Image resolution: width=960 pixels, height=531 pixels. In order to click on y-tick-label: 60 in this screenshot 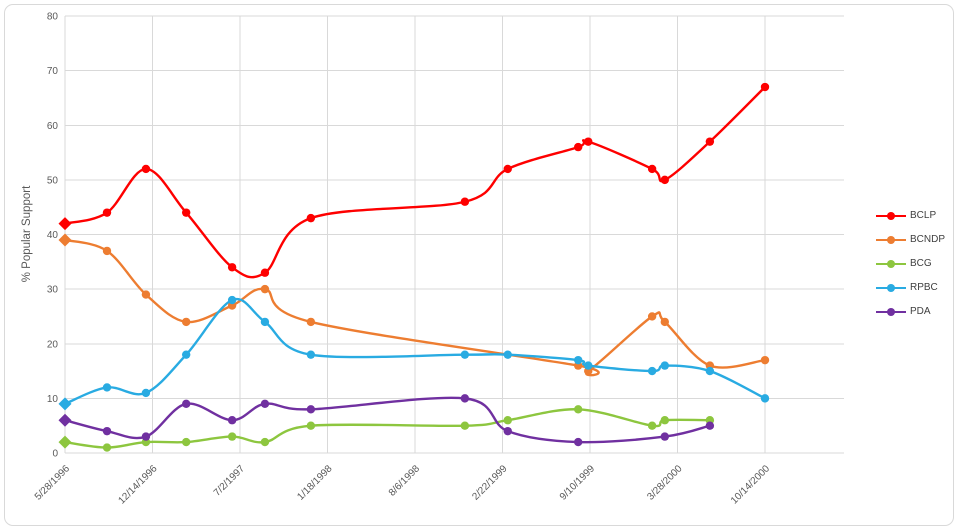, I will do `click(53, 126)`.